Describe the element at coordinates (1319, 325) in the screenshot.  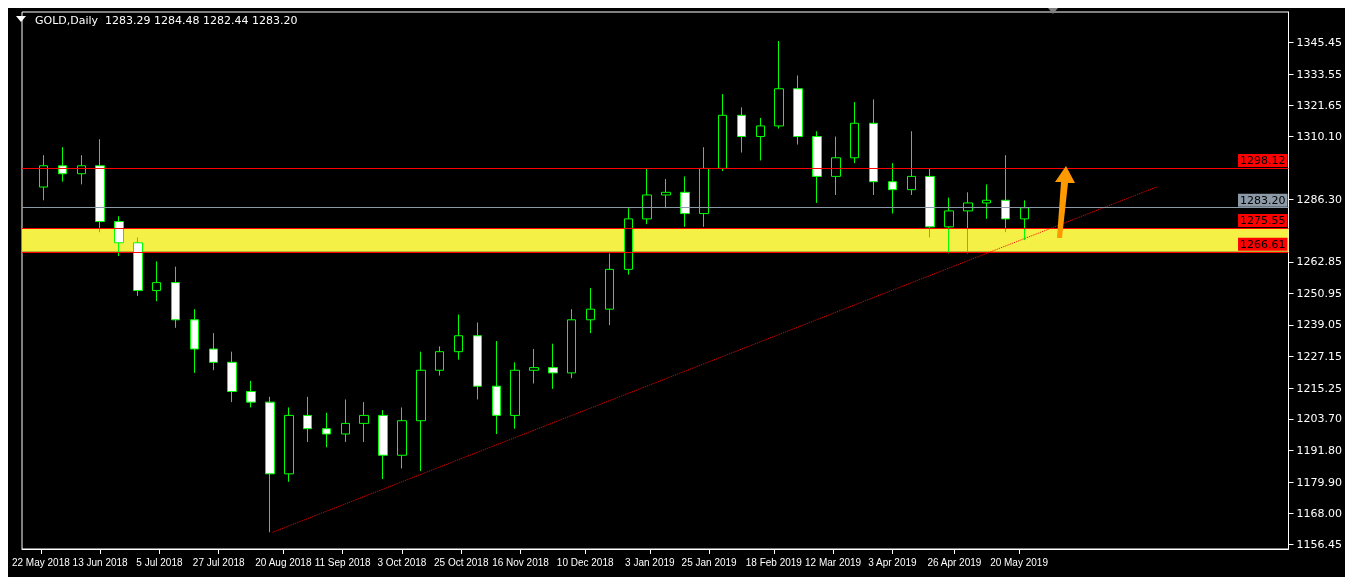
I see `y-tick-label: 1239.05` at that location.